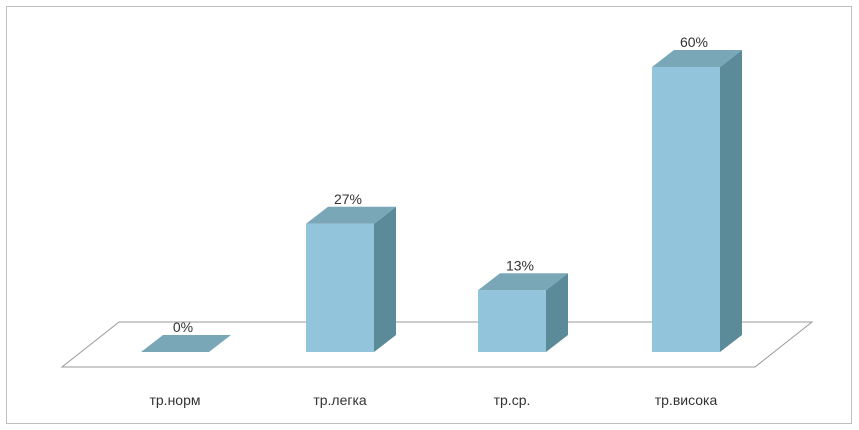 The image size is (859, 430). I want to click on data-label: 0%, so click(183, 327).